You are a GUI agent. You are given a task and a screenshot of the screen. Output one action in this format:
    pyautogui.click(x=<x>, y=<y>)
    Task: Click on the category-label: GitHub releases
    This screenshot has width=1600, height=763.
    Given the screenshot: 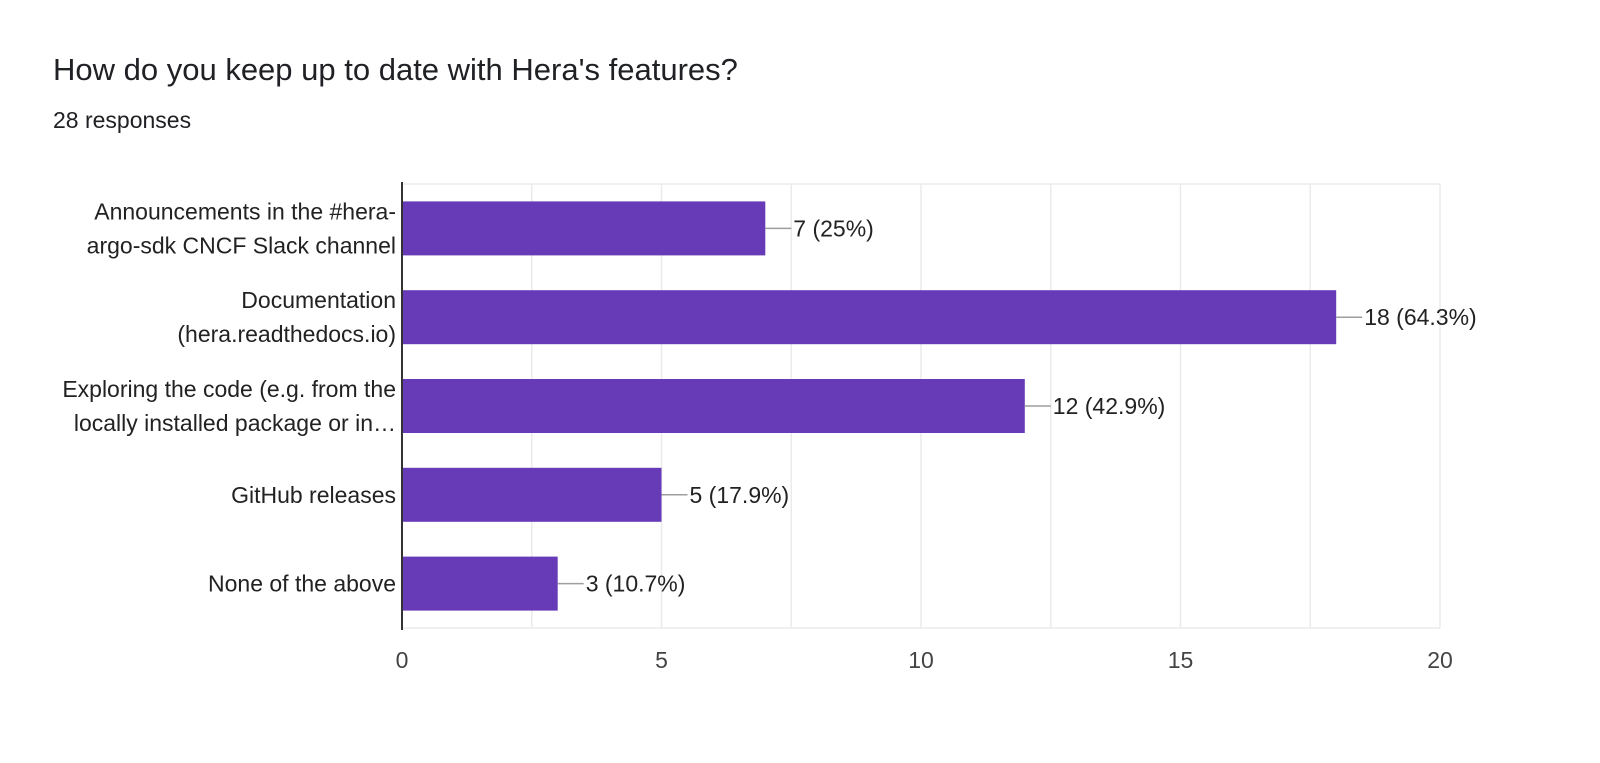 What is the action you would take?
    pyautogui.click(x=313, y=495)
    